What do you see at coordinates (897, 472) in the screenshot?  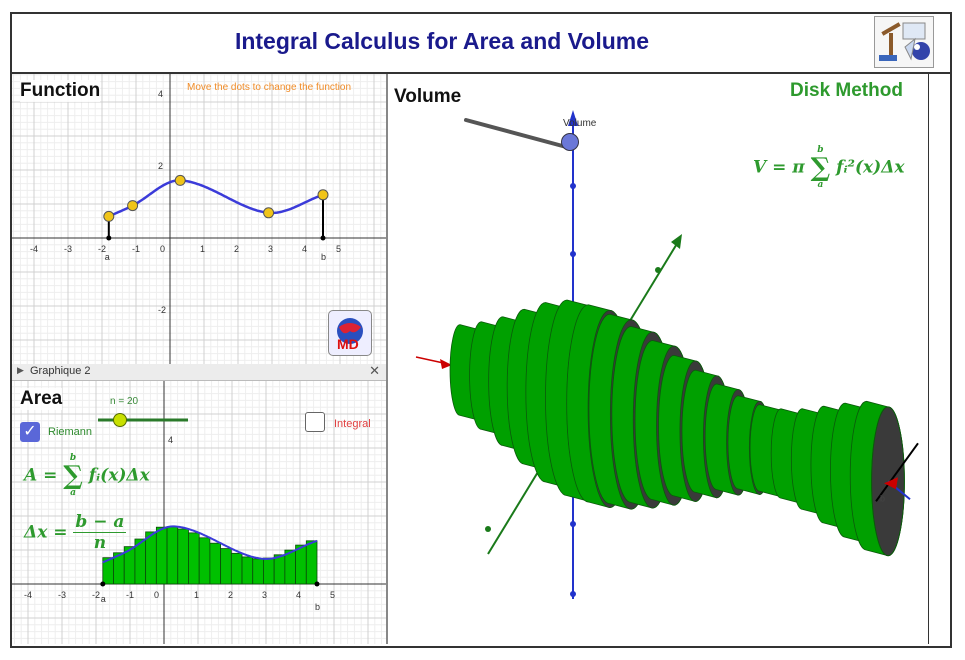 I see `b-indicator` at bounding box center [897, 472].